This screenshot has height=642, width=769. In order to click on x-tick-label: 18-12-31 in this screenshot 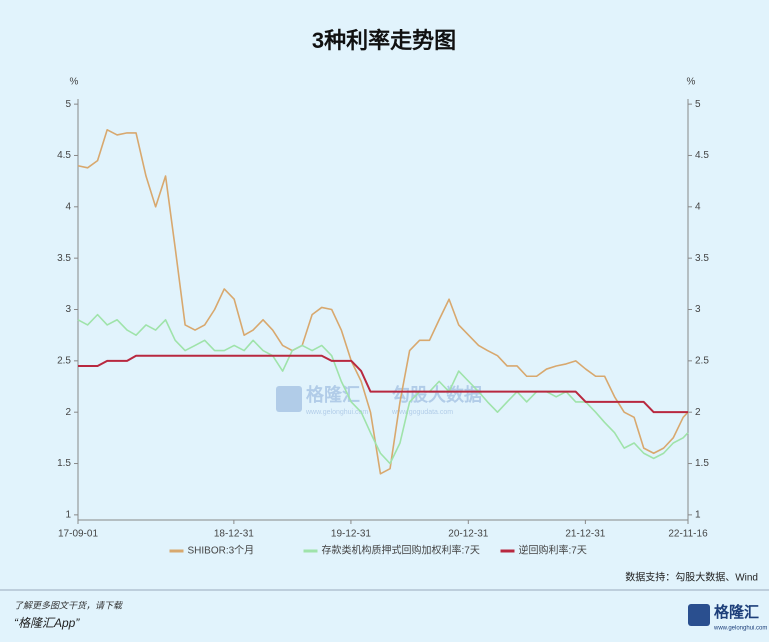, I will do `click(234, 534)`.